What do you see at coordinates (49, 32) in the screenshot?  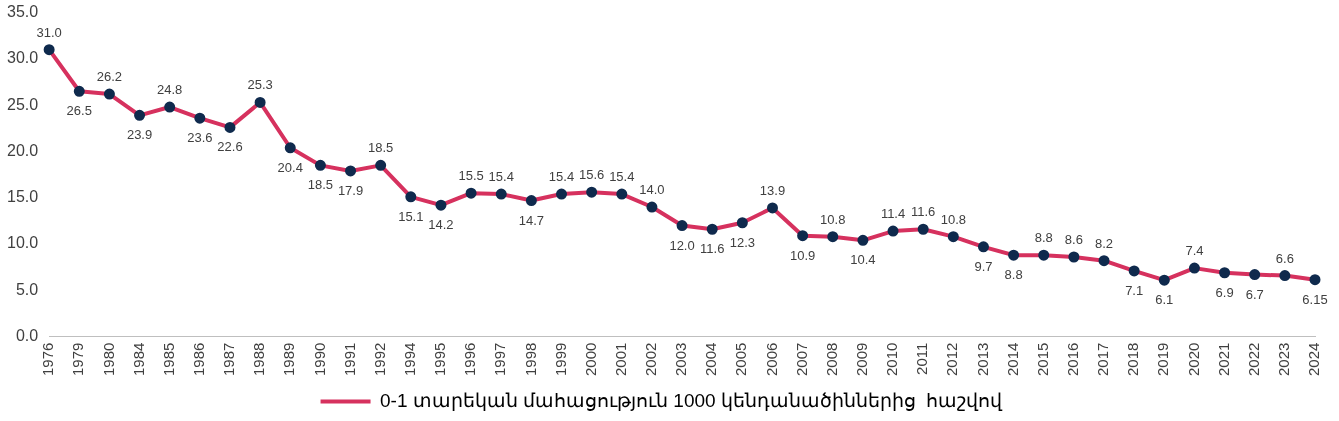 I see `data-label: 31.0` at bounding box center [49, 32].